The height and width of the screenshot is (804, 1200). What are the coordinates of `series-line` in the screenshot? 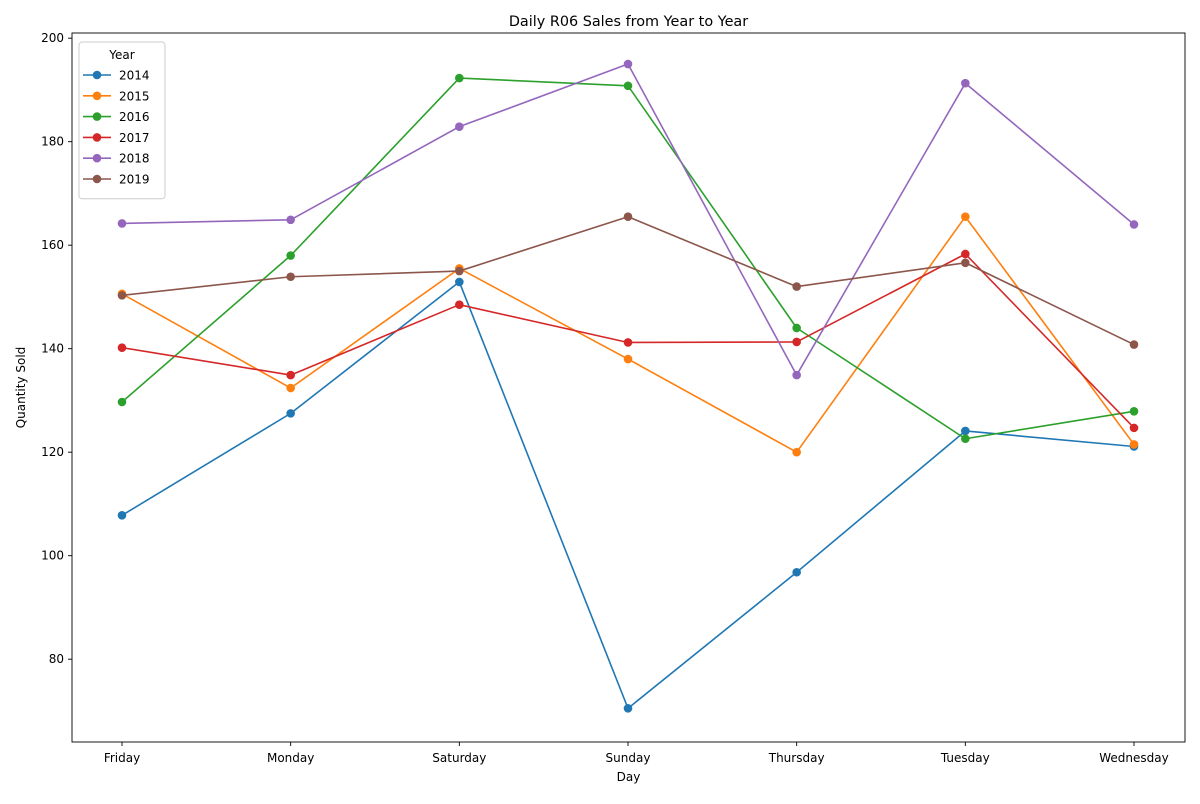 It's located at (628, 280).